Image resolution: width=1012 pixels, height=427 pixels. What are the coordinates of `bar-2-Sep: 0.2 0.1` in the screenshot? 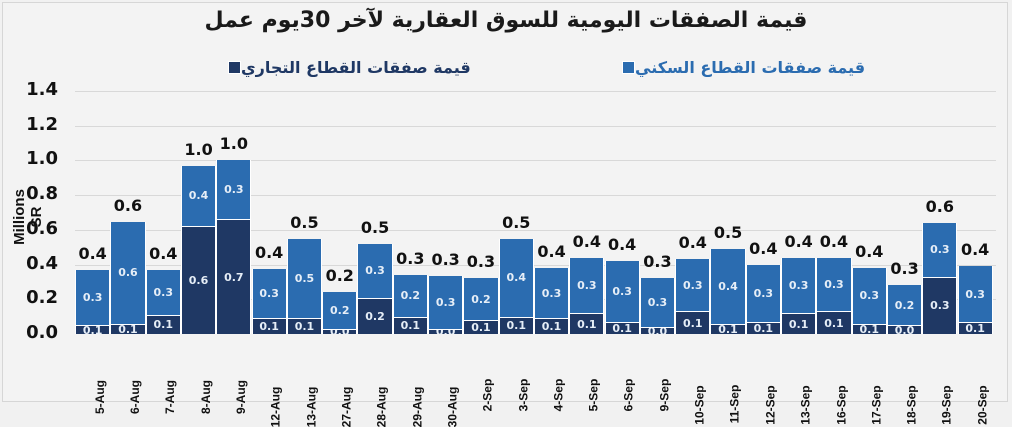 It's located at (481, 306).